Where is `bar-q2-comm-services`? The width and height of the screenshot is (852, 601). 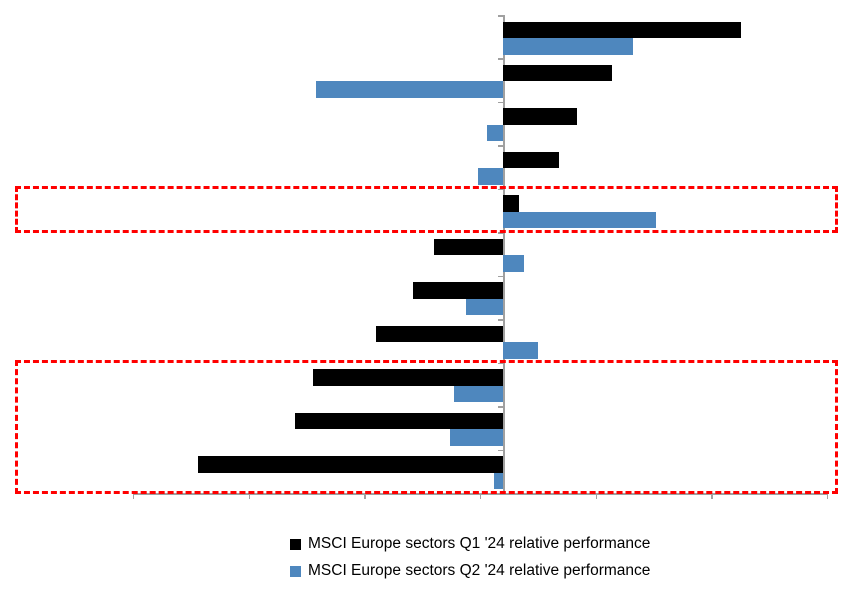 bar-q2-comm-services is located at coordinates (513, 263).